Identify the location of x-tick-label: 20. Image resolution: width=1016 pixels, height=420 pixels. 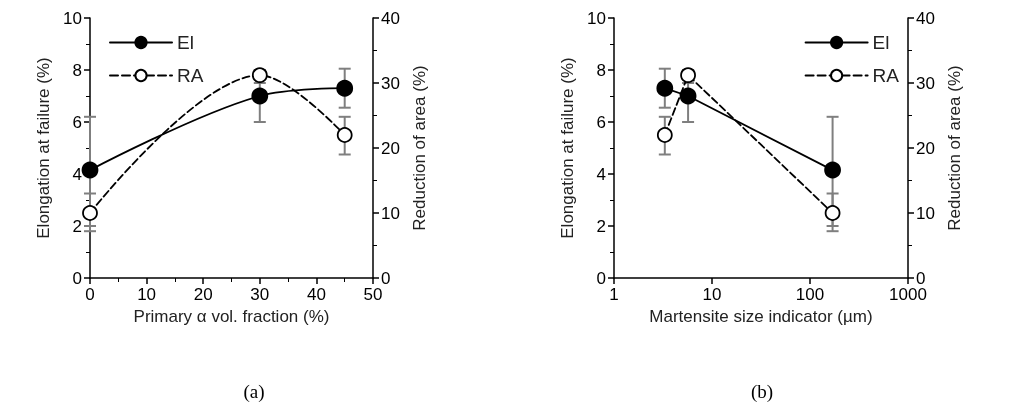
(203, 294).